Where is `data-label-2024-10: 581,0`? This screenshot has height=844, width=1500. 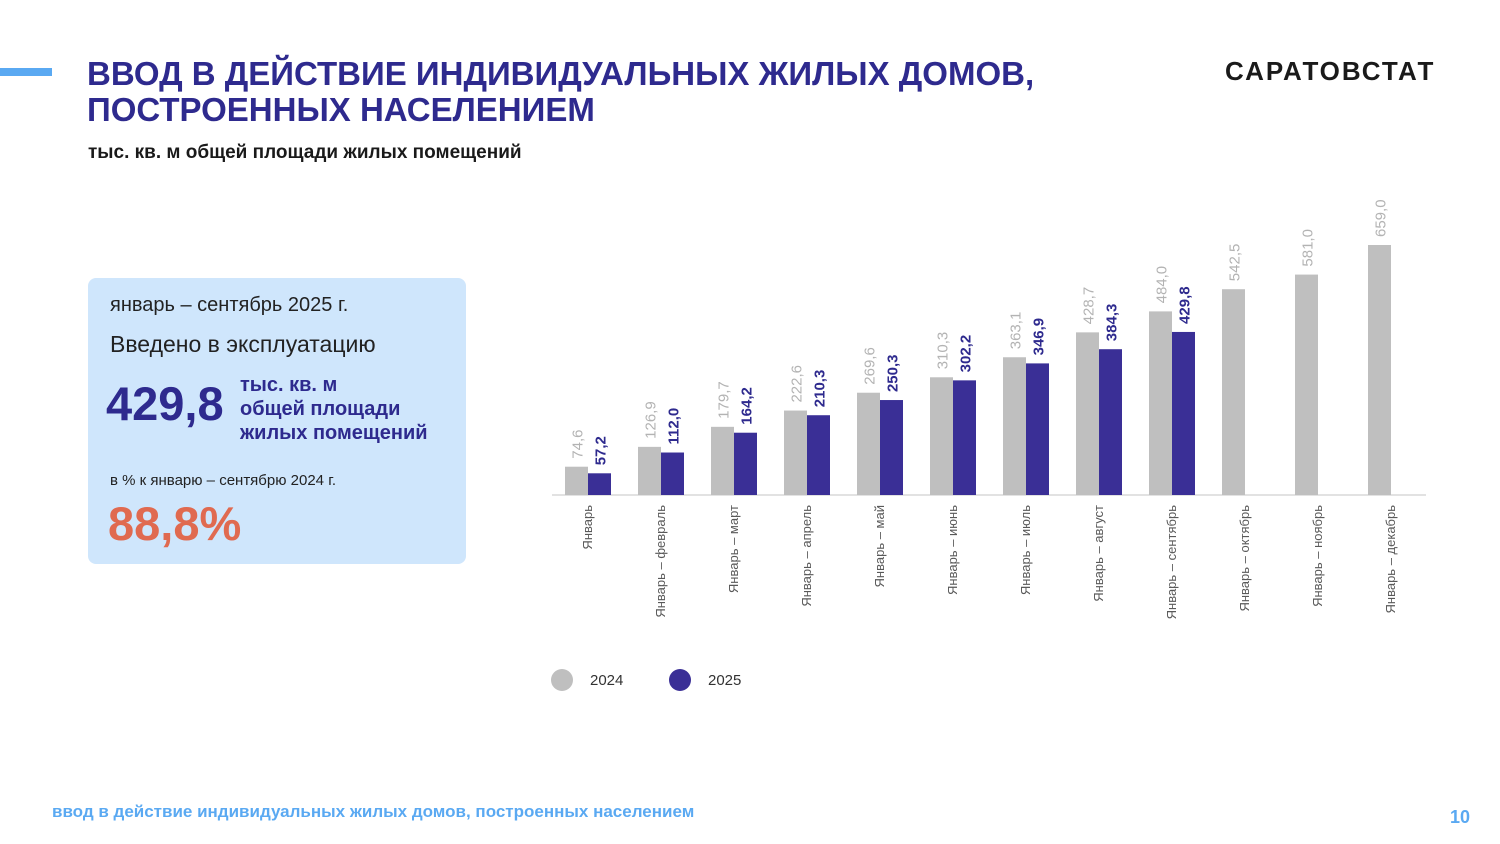
data-label-2024-10: 581,0 is located at coordinates (1308, 248).